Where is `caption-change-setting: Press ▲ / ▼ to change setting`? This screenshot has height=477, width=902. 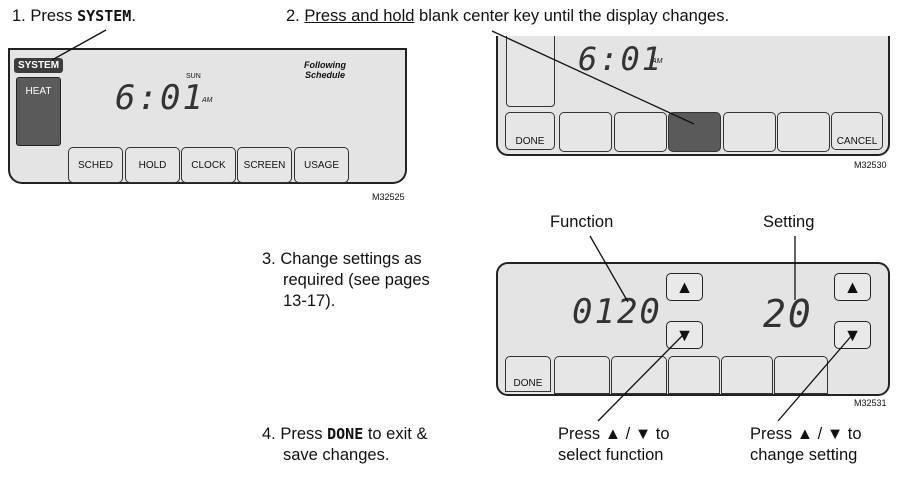 caption-change-setting: Press ▲ / ▼ to change setting is located at coordinates (806, 444).